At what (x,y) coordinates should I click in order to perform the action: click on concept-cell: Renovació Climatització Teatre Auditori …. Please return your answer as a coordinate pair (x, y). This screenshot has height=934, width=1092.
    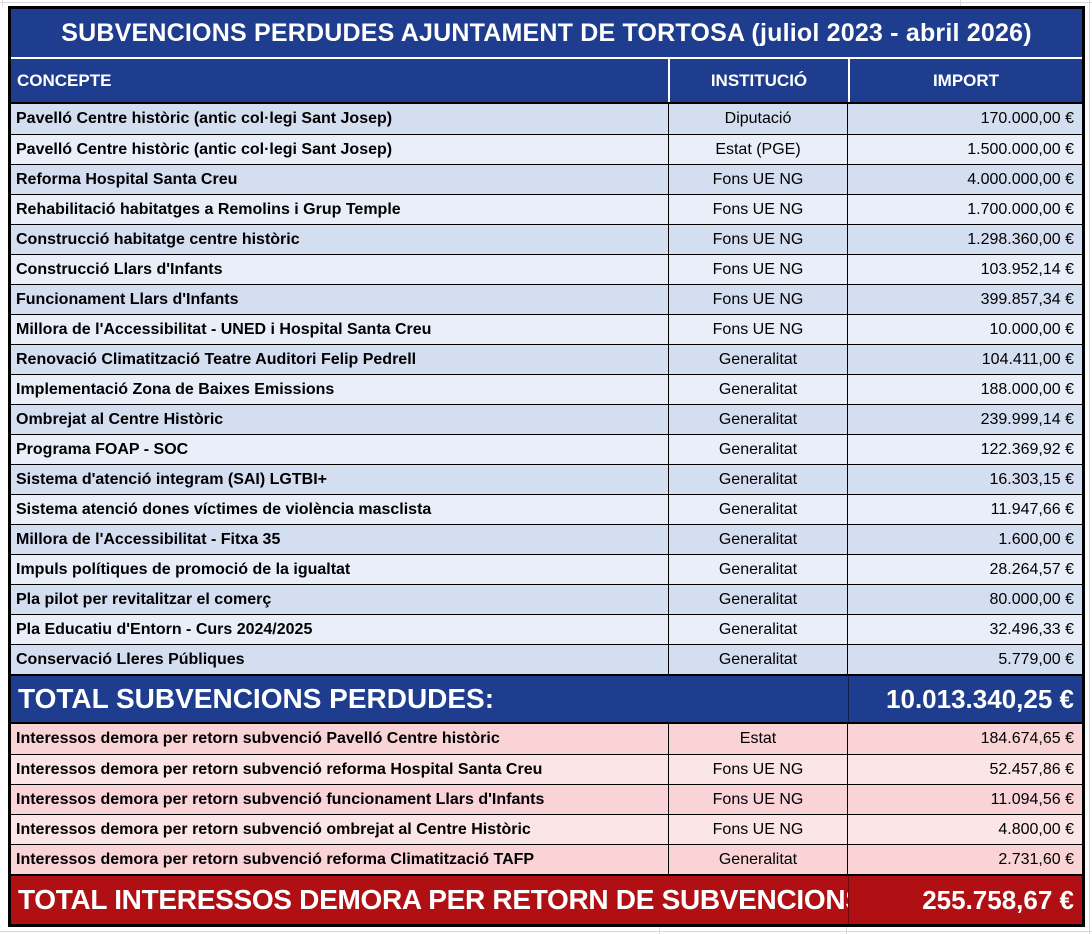
    Looking at the image, I should click on (339, 359).